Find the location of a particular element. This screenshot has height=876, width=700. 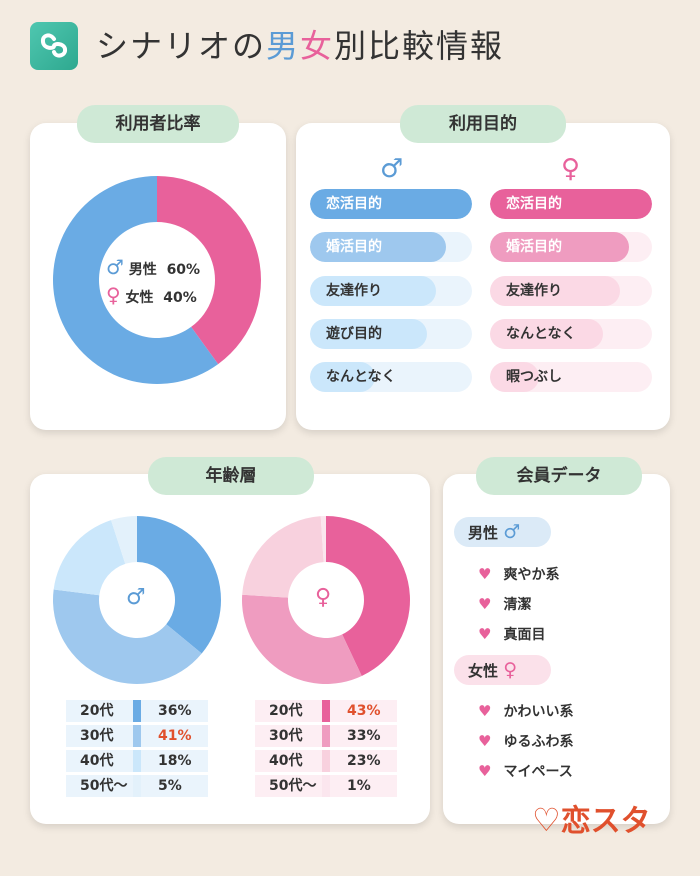

purpose-female-bar: 友達作り is located at coordinates (571, 291).